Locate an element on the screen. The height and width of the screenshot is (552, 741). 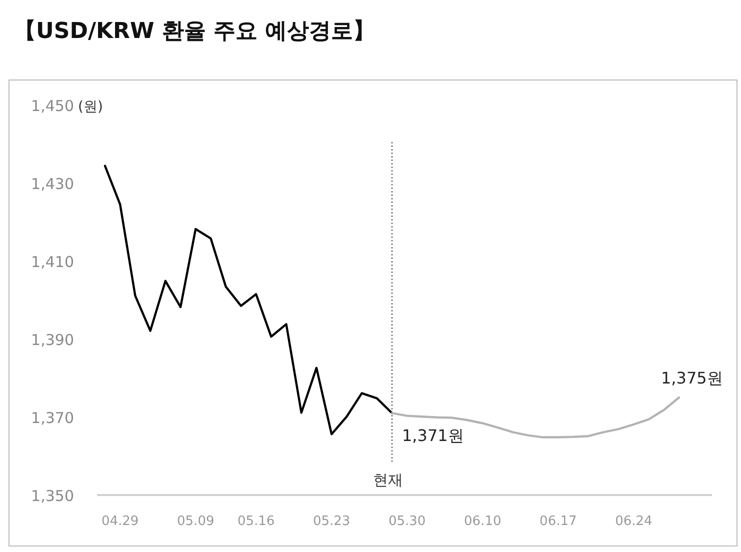
y-axis-title: (원) is located at coordinates (90, 107).